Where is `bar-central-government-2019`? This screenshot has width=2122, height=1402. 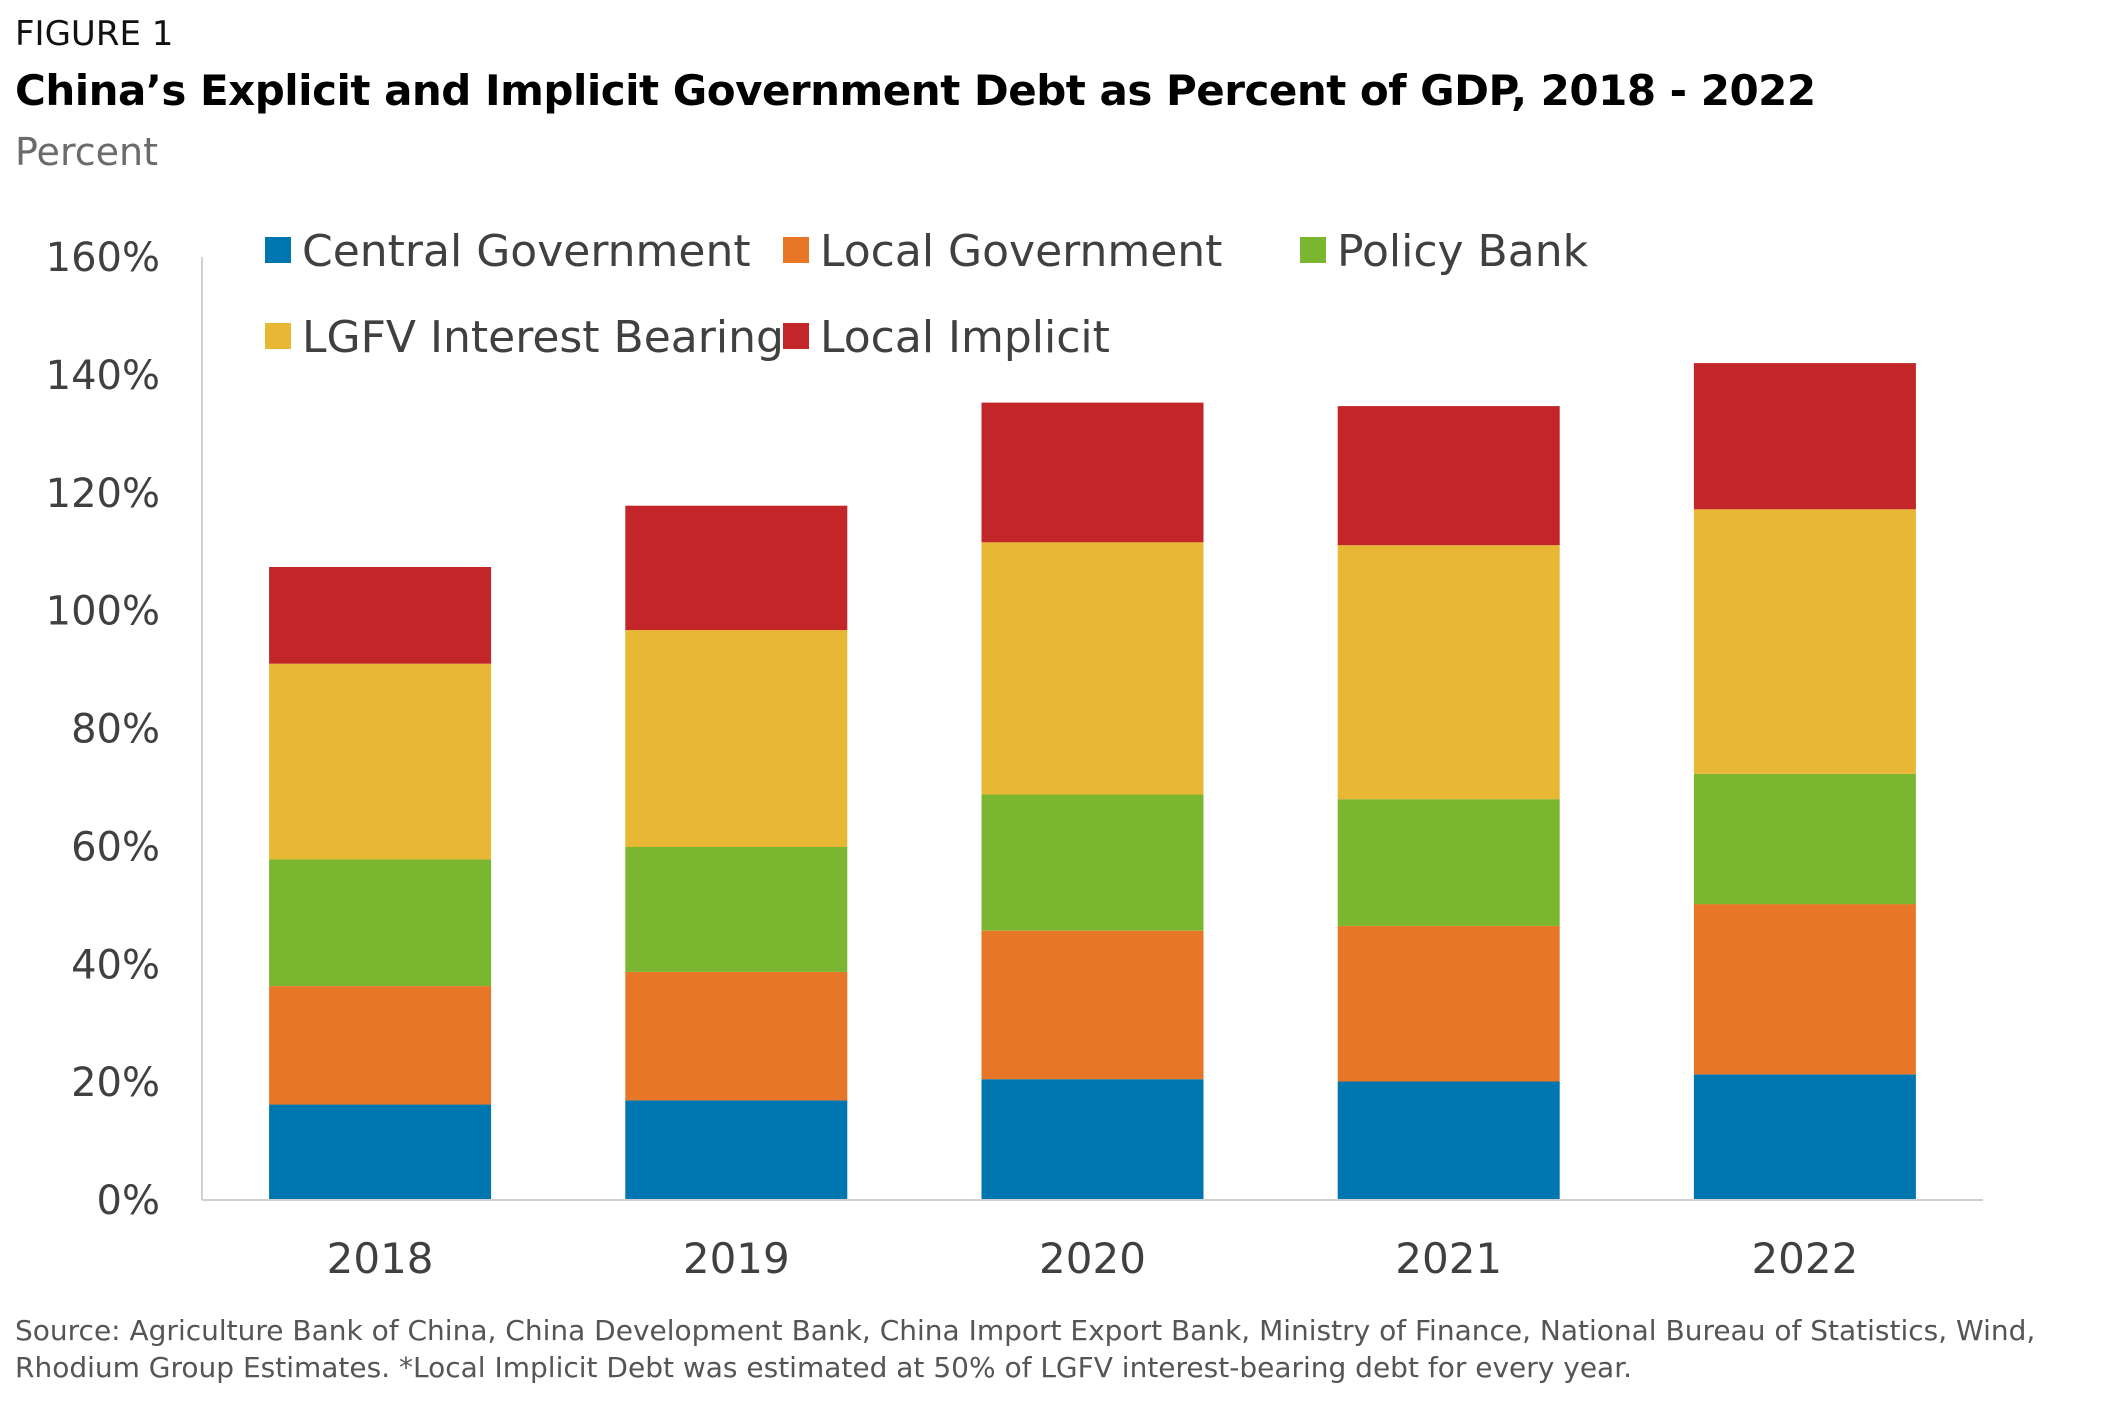 bar-central-government-2019 is located at coordinates (736, 1150).